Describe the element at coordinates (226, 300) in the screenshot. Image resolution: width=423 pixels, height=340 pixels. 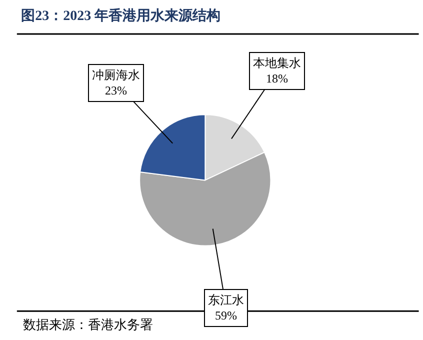
I see `slice-label: 东江水` at that location.